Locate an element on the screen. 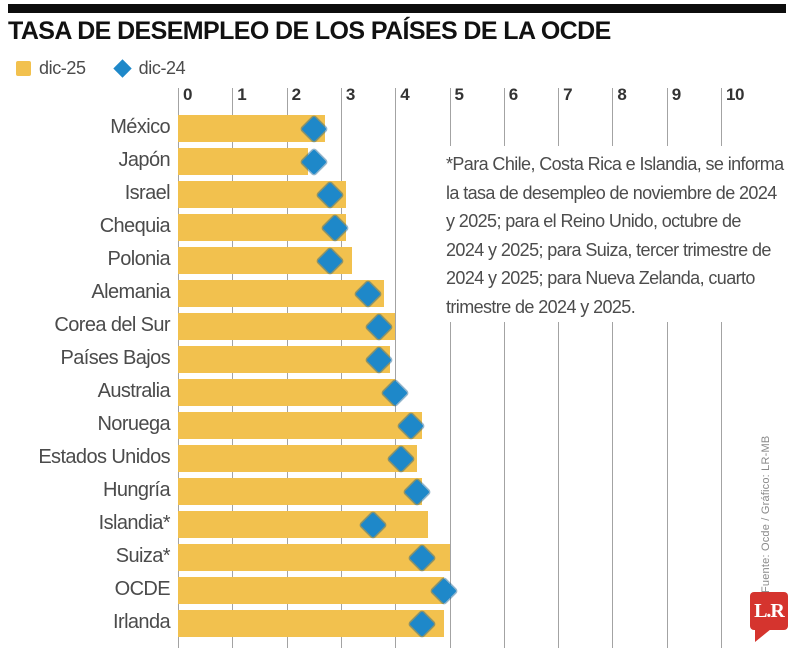 The width and height of the screenshot is (800, 666). x-axis-tick-label: 0 is located at coordinates (187, 94).